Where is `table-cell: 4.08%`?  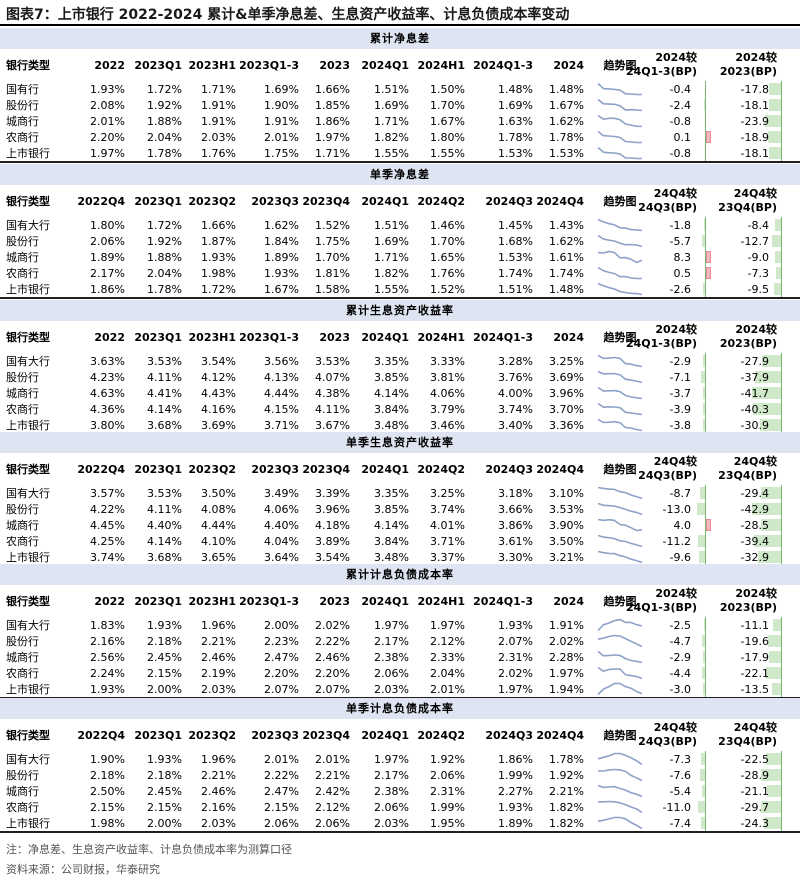 table-cell: 4.08% is located at coordinates (218, 509).